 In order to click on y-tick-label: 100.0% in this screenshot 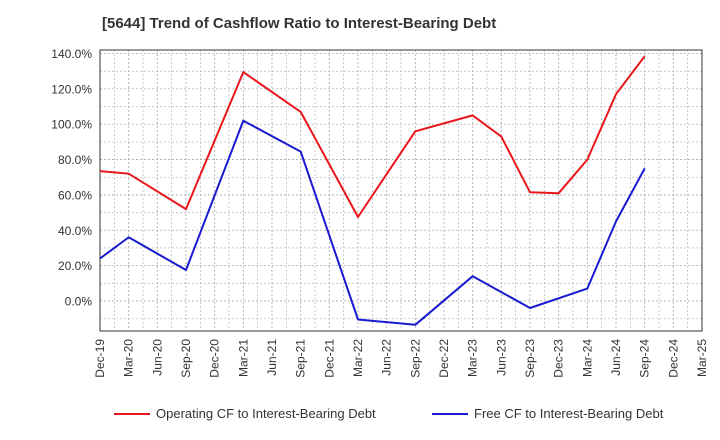, I will do `click(71, 125)`.